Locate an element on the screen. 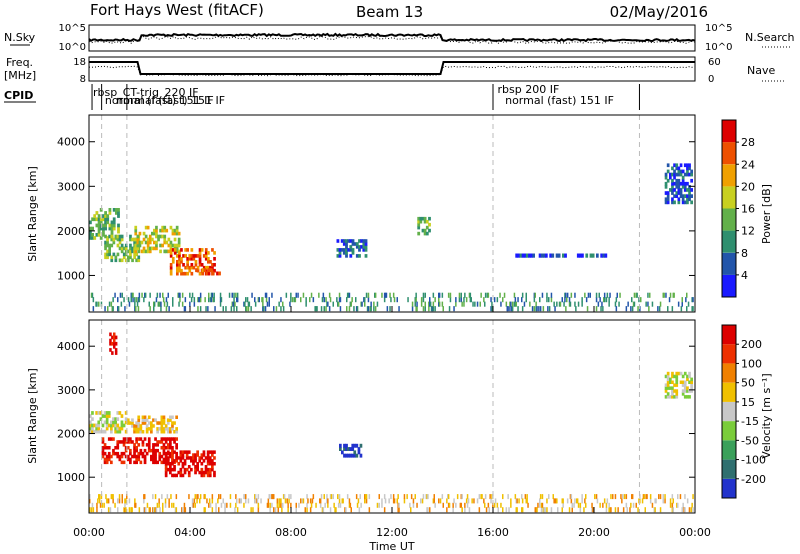 This screenshot has height=554, width=800. power-colorbar-label-3: 16 is located at coordinates (748, 209).